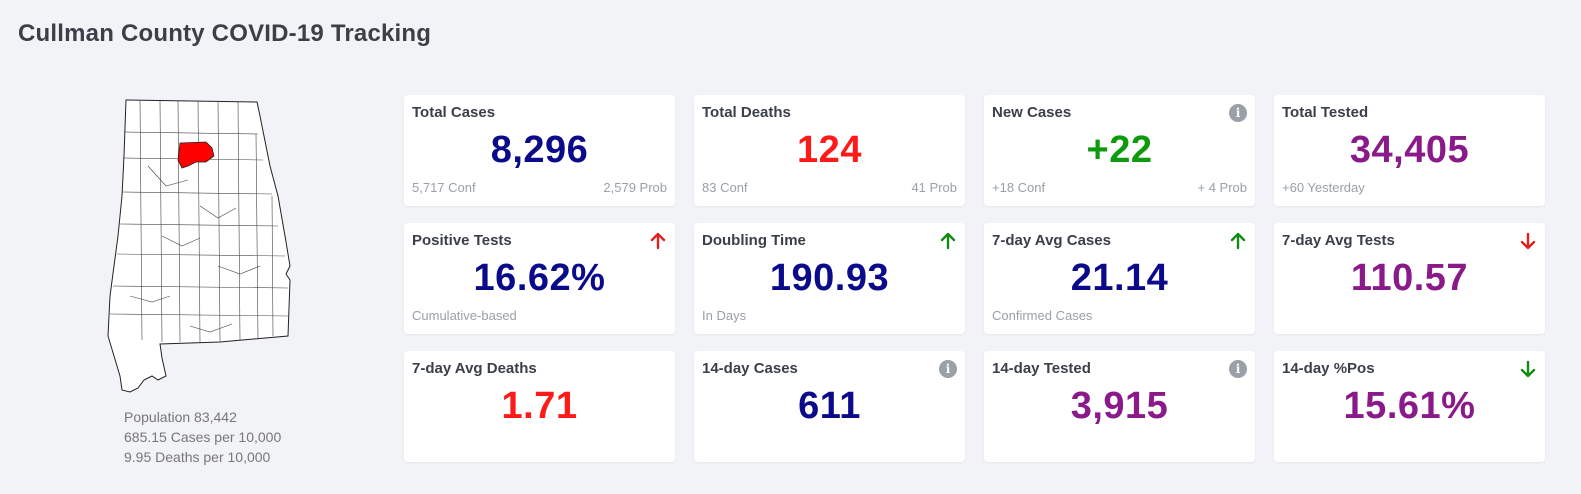 Image resolution: width=1581 pixels, height=494 pixels. What do you see at coordinates (1323, 187) in the screenshot?
I see `card-sub-left: +60 Yesterday` at bounding box center [1323, 187].